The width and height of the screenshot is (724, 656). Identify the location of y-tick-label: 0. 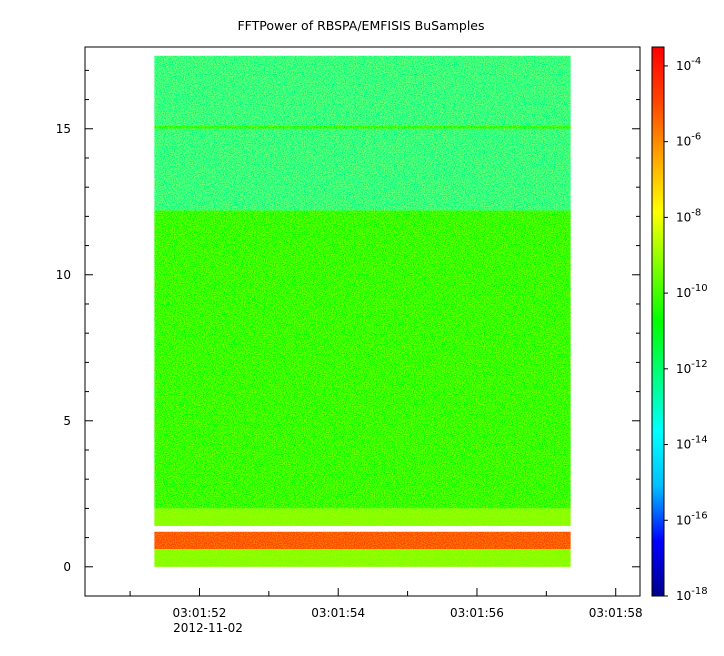
(67, 567).